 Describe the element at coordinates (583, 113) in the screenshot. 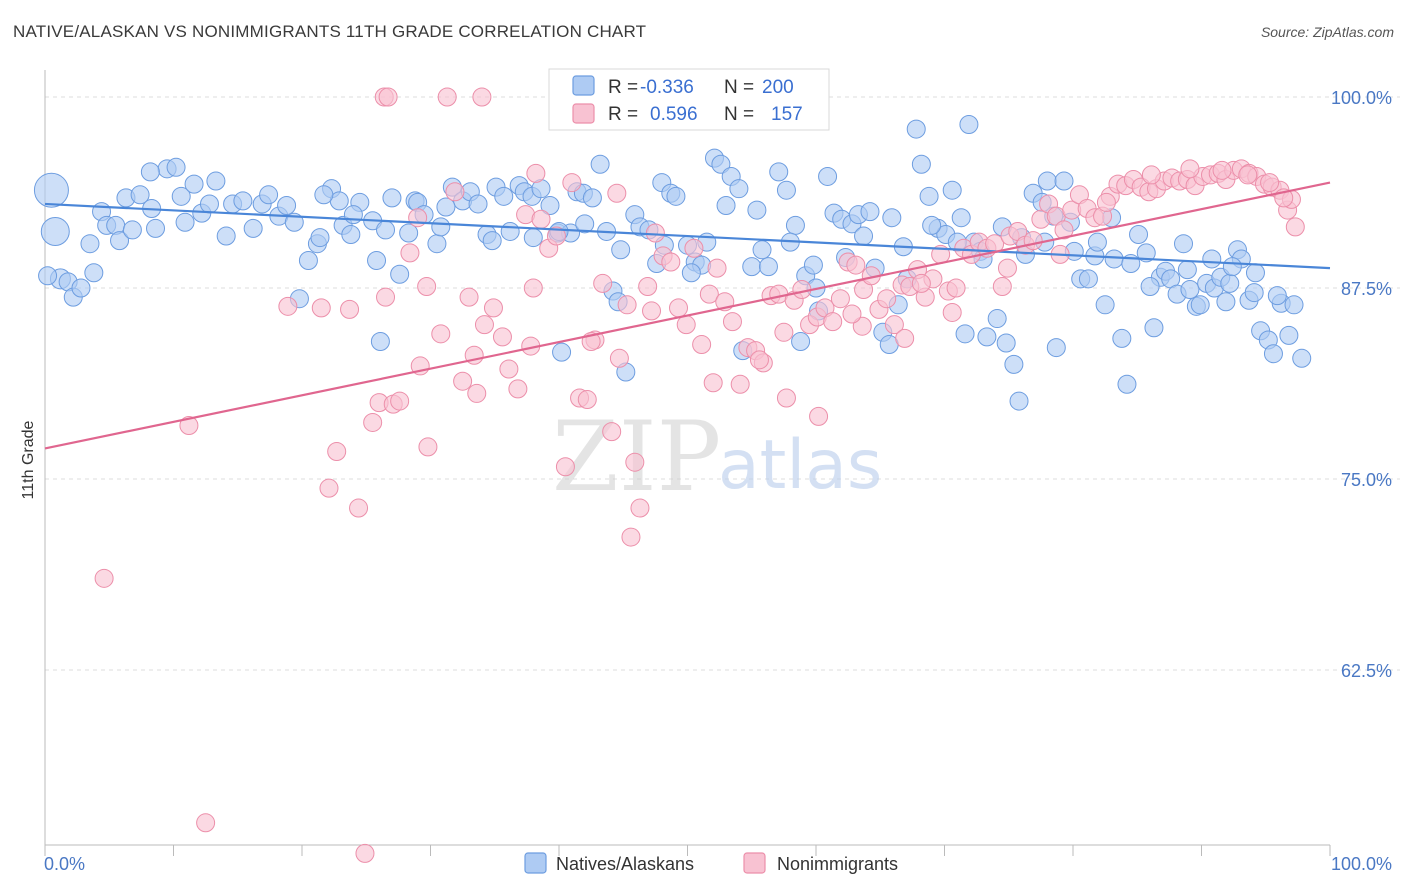

I see `legend-swatch-nonimmigrants` at that location.